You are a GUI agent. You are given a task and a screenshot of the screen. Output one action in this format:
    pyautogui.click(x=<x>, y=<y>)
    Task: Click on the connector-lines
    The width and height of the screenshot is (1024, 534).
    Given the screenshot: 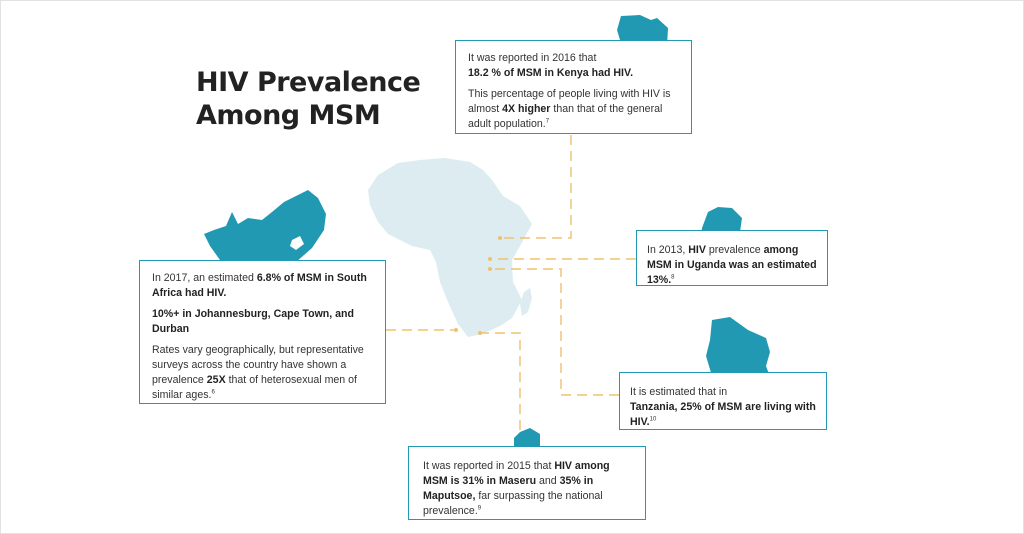 What is the action you would take?
    pyautogui.click(x=511, y=290)
    